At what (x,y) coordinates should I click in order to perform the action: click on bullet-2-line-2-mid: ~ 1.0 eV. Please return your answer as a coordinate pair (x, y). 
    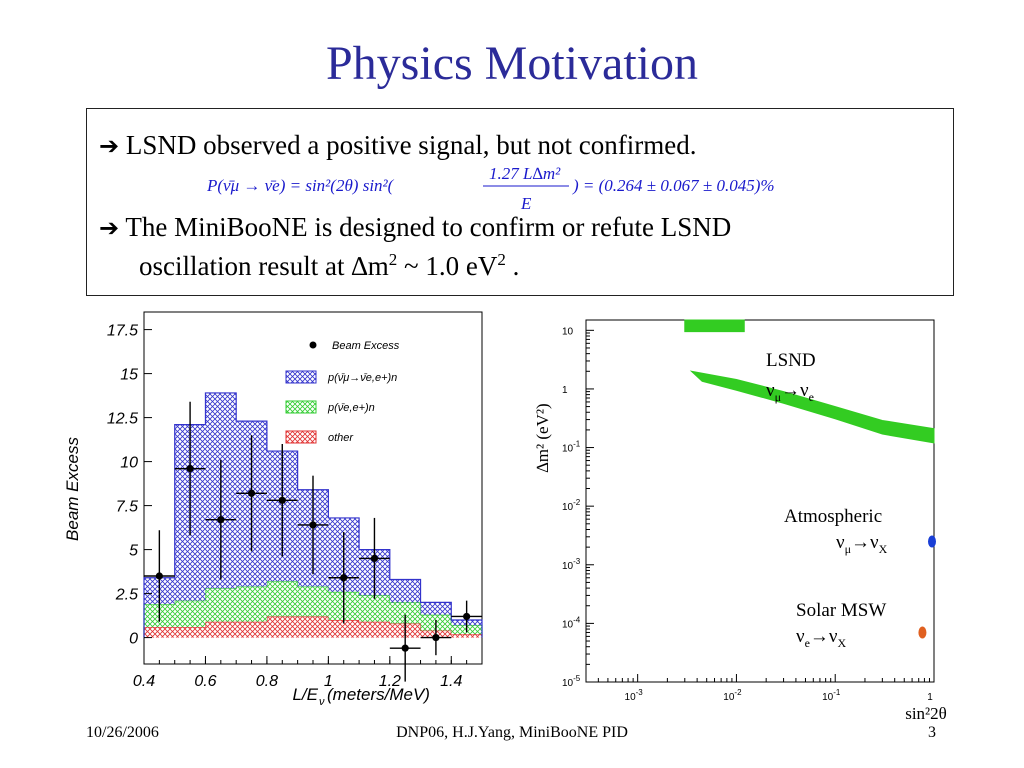
    Looking at the image, I should click on (447, 266).